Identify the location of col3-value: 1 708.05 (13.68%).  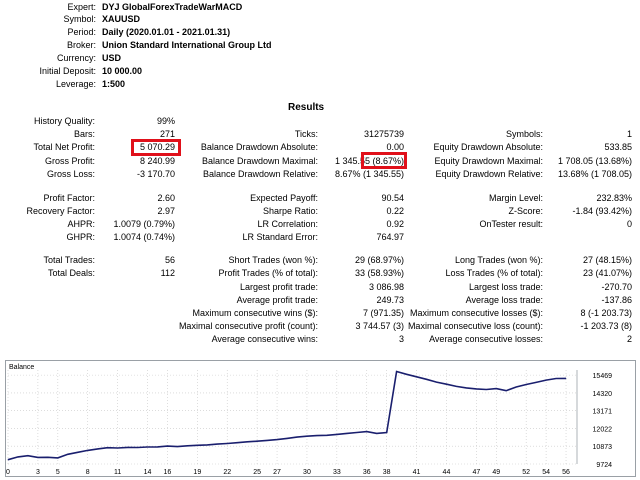
(594, 161).